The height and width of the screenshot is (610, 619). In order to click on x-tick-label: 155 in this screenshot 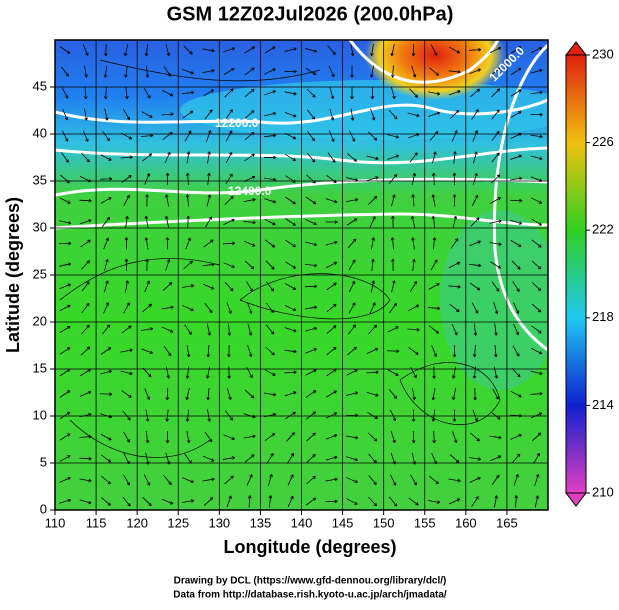, I will do `click(425, 522)`.